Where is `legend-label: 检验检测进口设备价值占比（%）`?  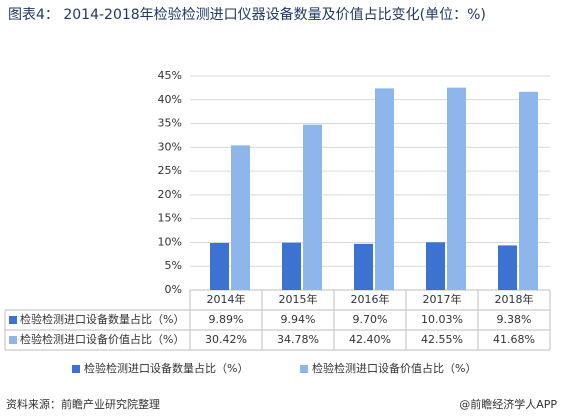
legend-label: 检验检测进口设备价值占比（%） is located at coordinates (394, 368).